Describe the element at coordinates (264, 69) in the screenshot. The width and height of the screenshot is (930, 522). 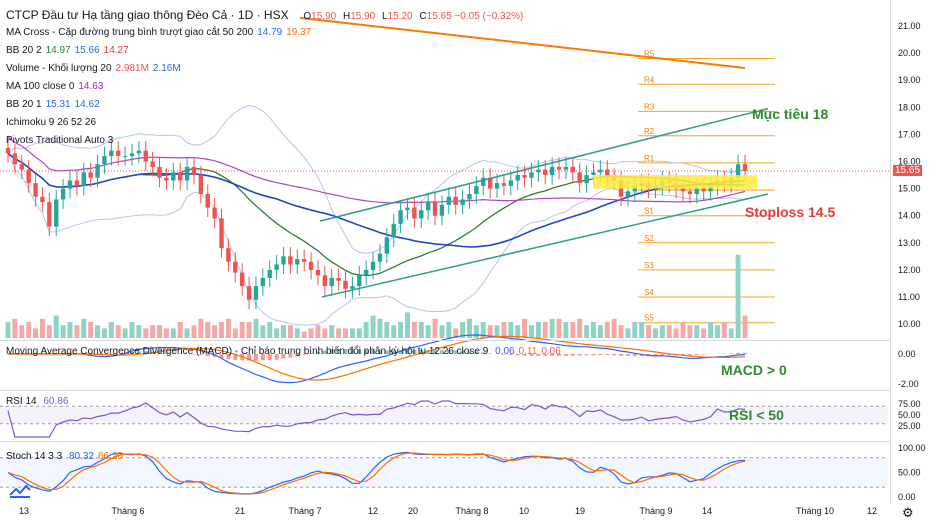
I see `legend-row: Volume - Khối lượng 20 2.981M 2.16M` at that location.